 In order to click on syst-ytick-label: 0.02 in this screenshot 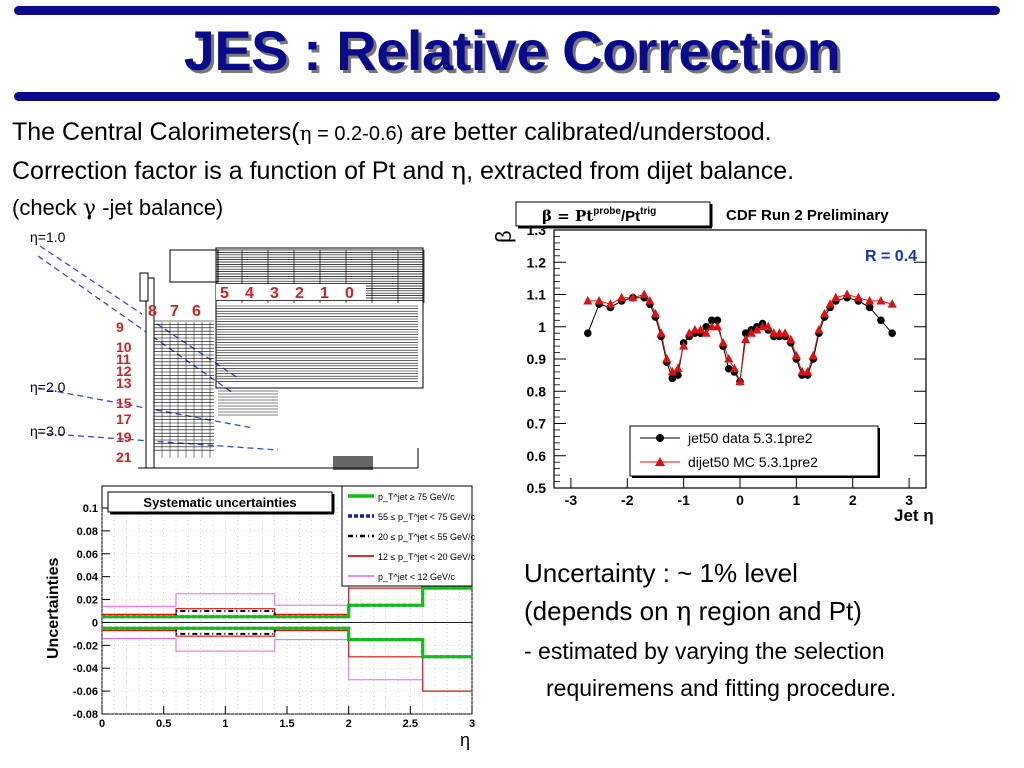, I will do `click(87, 601)`.